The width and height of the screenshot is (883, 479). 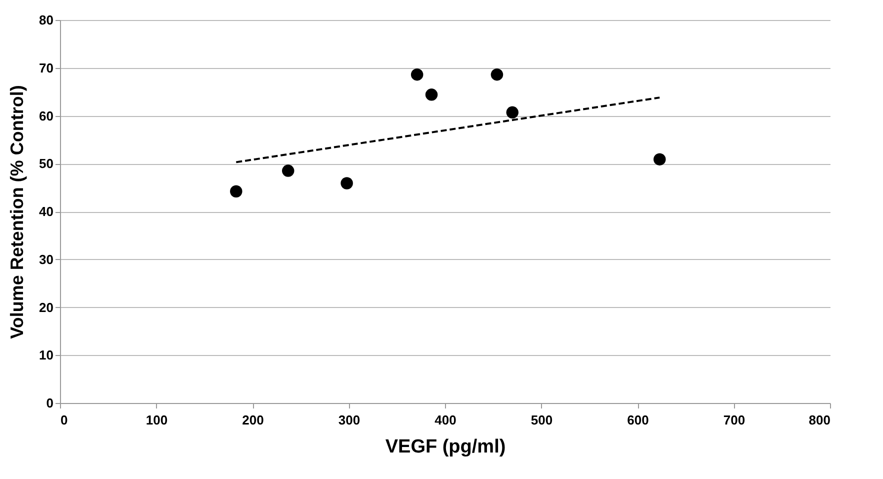 What do you see at coordinates (734, 420) in the screenshot?
I see `x-tick-label: 700` at bounding box center [734, 420].